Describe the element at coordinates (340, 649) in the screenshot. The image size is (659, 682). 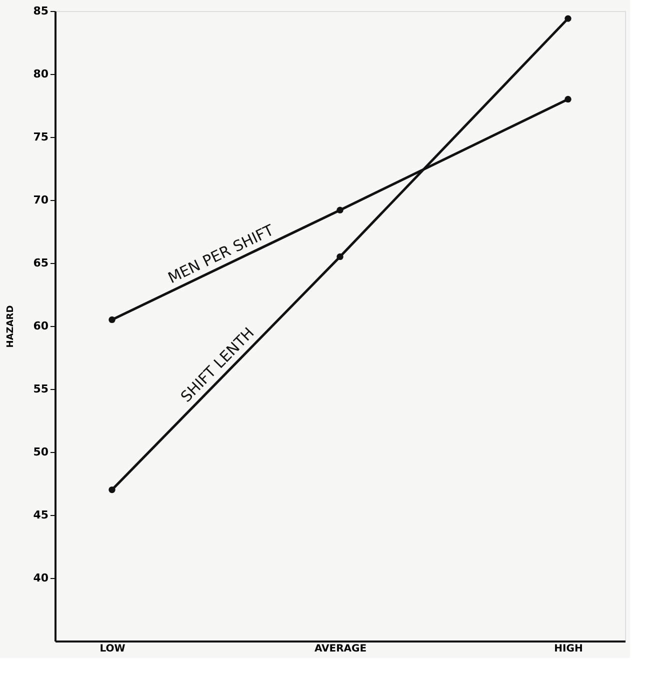
I see `x-tick-label: AVERAGE` at that location.